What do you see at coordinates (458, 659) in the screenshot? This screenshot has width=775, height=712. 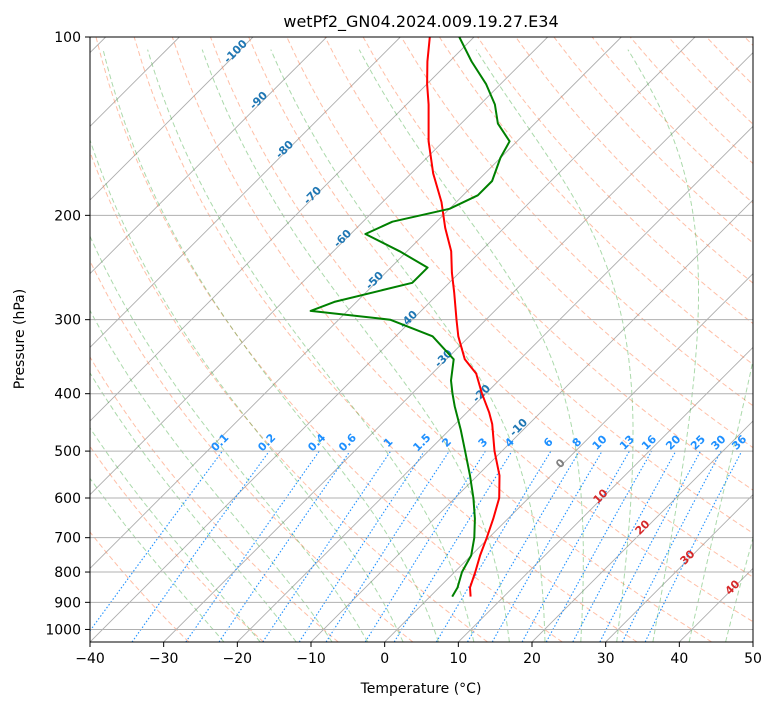 I see `x-tick-label: 10` at bounding box center [458, 659].